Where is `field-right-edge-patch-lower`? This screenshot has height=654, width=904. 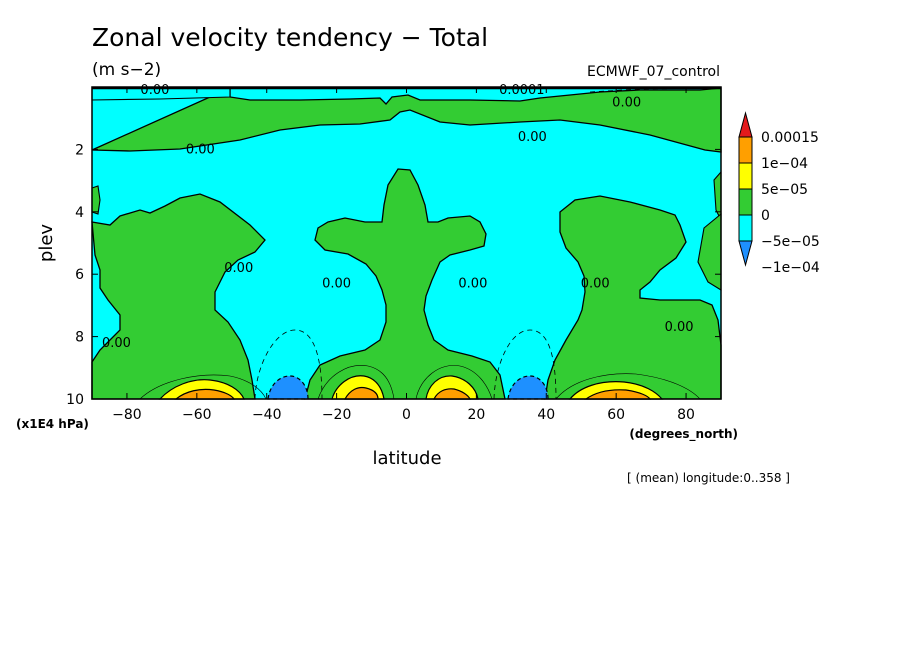
field-right-edge-patch-lower is located at coordinates (709, 251).